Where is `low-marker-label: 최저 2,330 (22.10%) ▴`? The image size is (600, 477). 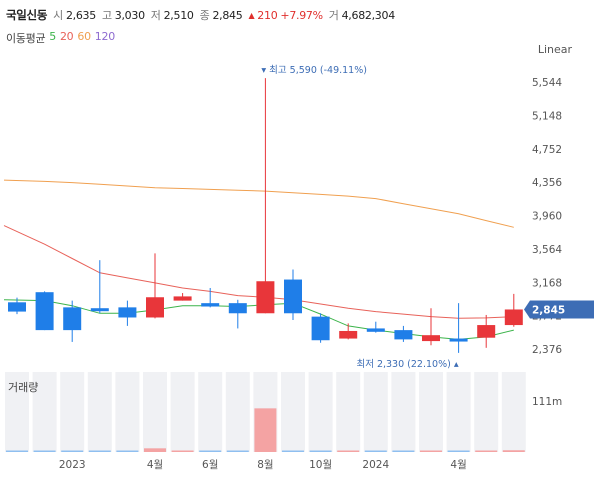
low-marker-label: 최저 2,330 (22.10%) ▴ is located at coordinates (407, 364).